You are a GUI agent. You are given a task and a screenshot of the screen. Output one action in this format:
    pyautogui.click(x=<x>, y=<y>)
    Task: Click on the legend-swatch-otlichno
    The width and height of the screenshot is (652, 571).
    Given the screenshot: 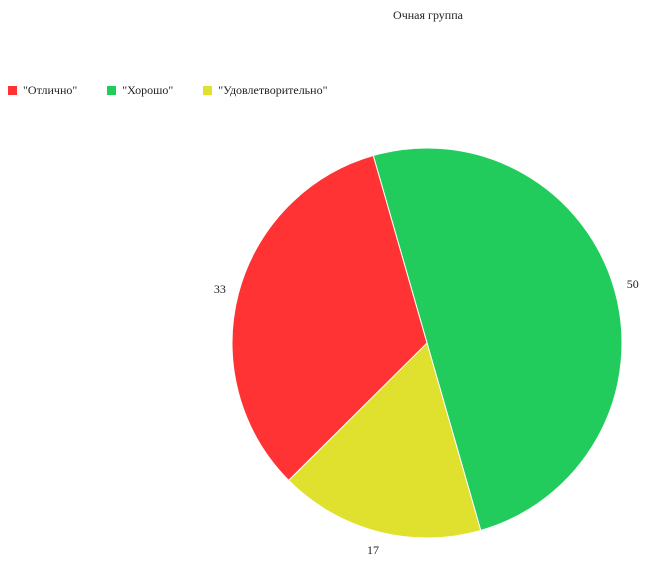 What is the action you would take?
    pyautogui.click(x=12, y=90)
    